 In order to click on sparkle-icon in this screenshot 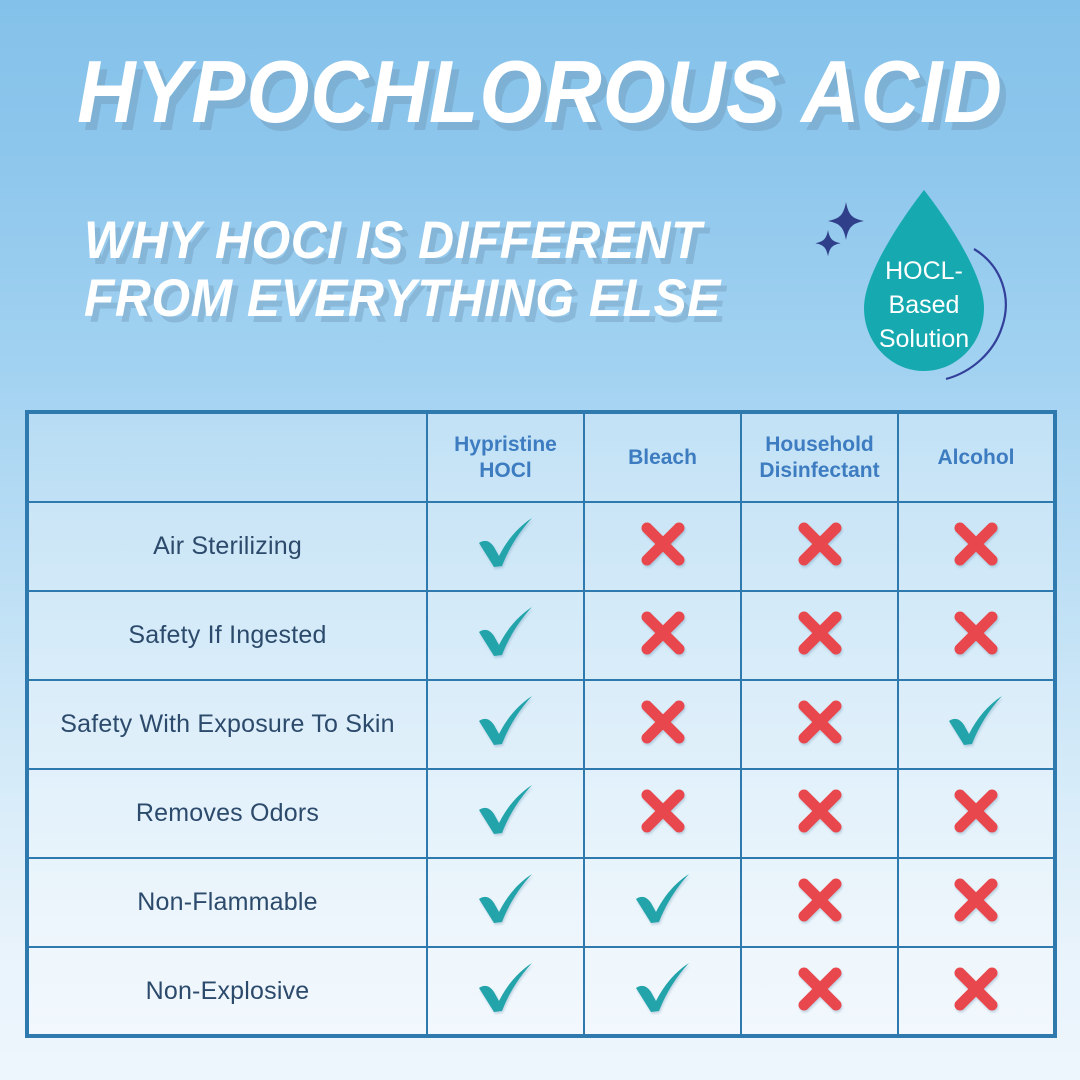, I will do `click(839, 229)`.